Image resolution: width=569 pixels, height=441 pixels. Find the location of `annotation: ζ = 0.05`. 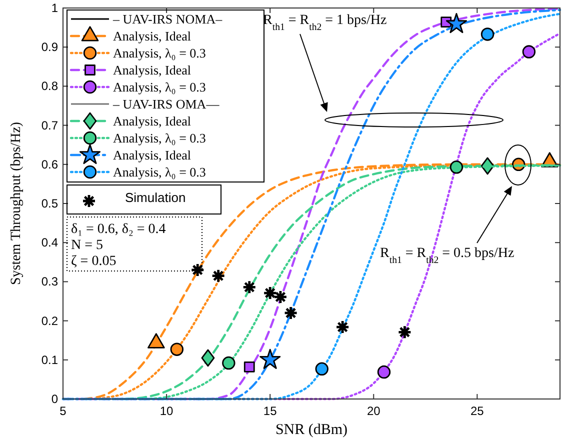

annotation: ζ = 0.05 is located at coordinates (93, 261).